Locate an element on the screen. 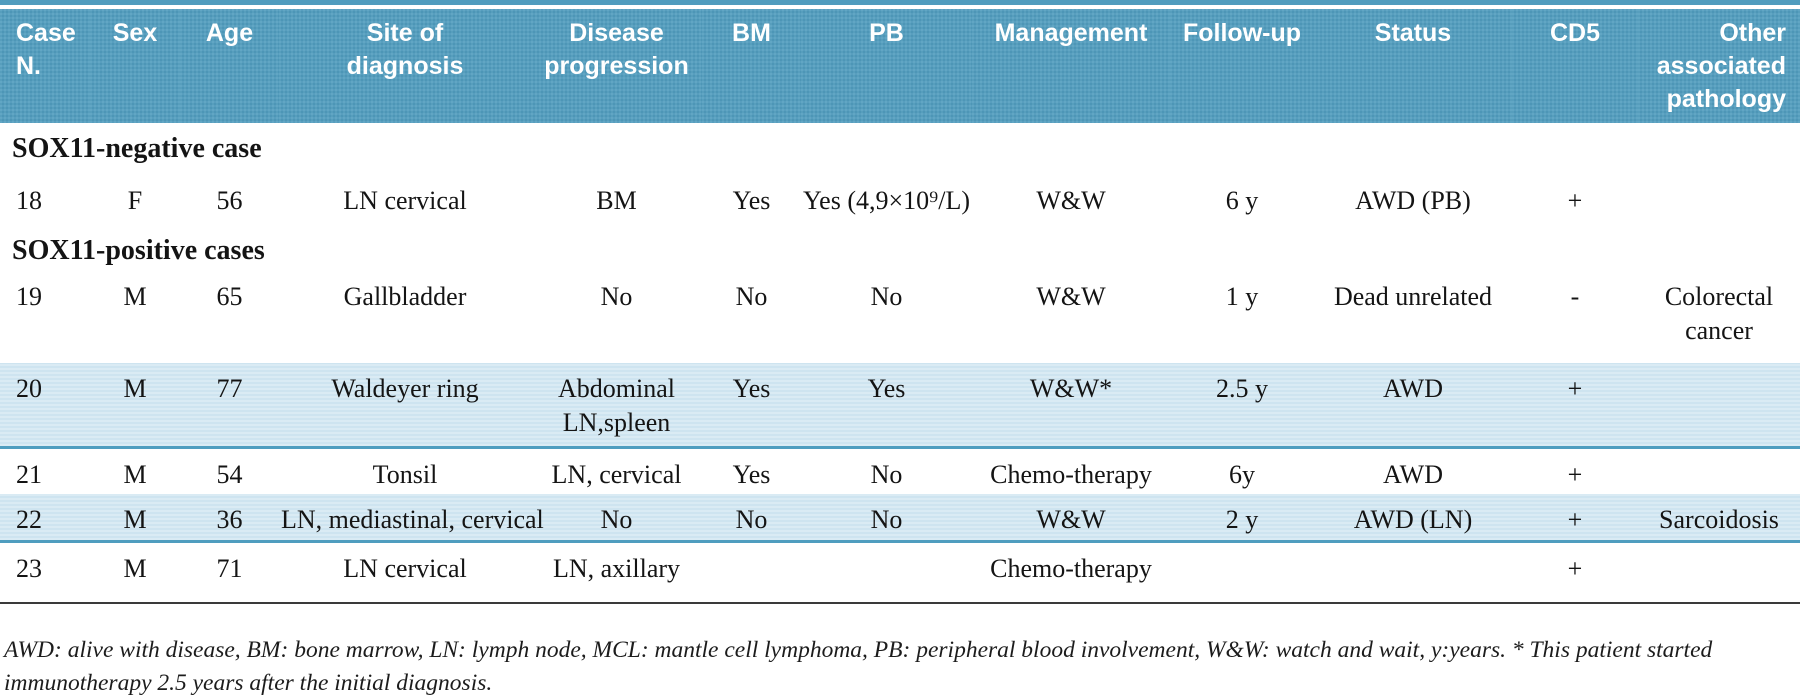 This screenshot has height=700, width=1800. cell-sex: F is located at coordinates (135, 200).